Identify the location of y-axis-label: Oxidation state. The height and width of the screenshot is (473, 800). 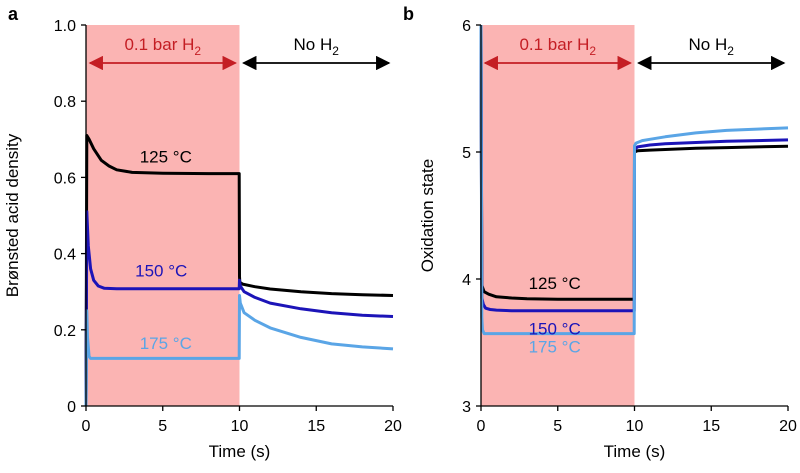
(427, 215).